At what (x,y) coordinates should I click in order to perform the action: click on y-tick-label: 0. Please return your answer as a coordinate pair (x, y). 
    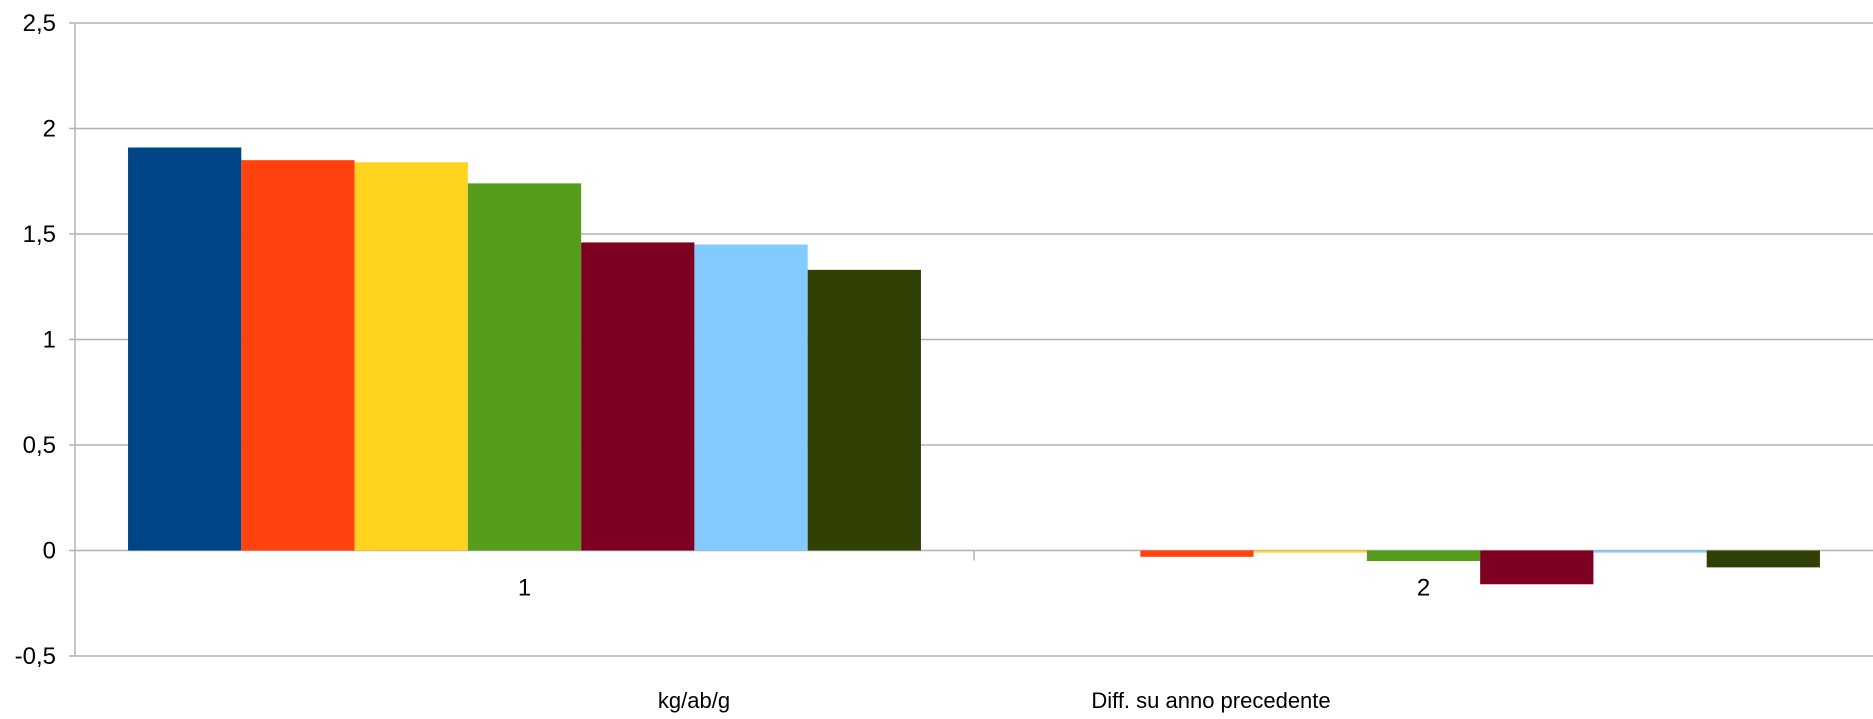
    Looking at the image, I should click on (49, 551).